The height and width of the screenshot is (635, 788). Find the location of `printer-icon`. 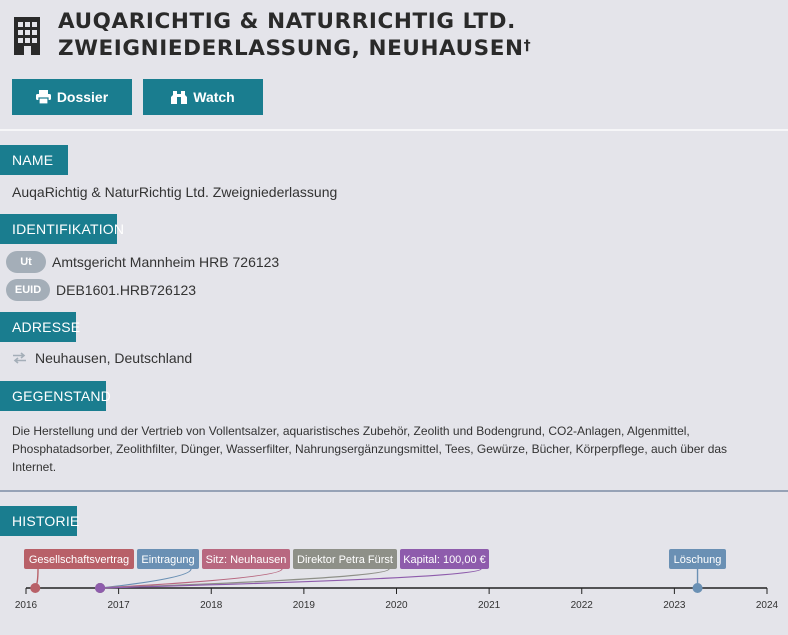

printer-icon is located at coordinates (43, 97).